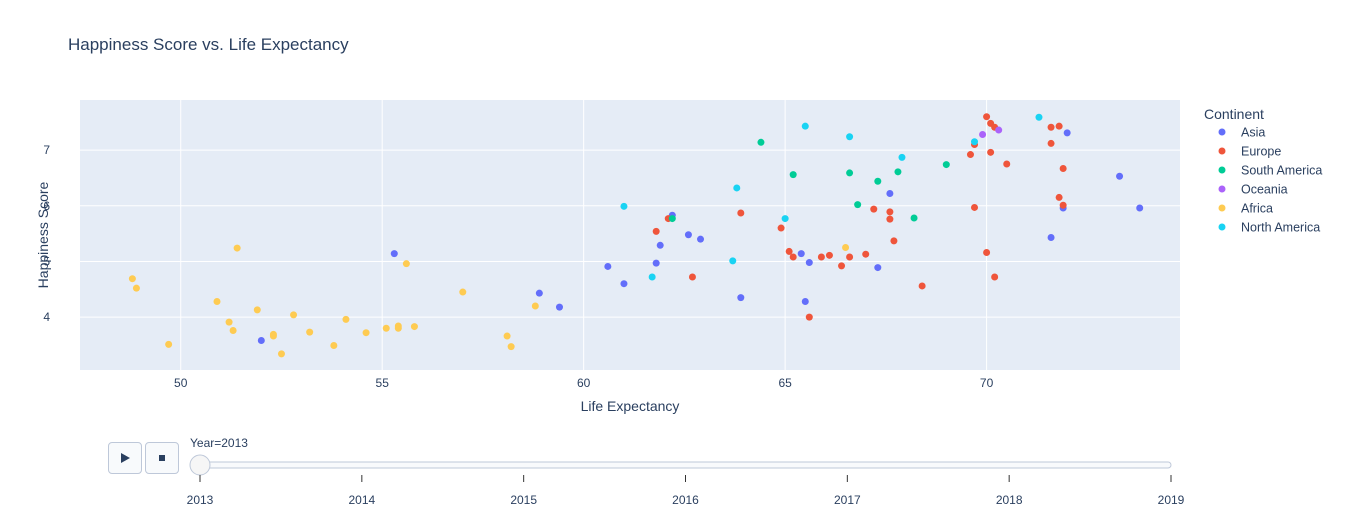 The height and width of the screenshot is (525, 1348). I want to click on x-tick-label: 70, so click(987, 383).